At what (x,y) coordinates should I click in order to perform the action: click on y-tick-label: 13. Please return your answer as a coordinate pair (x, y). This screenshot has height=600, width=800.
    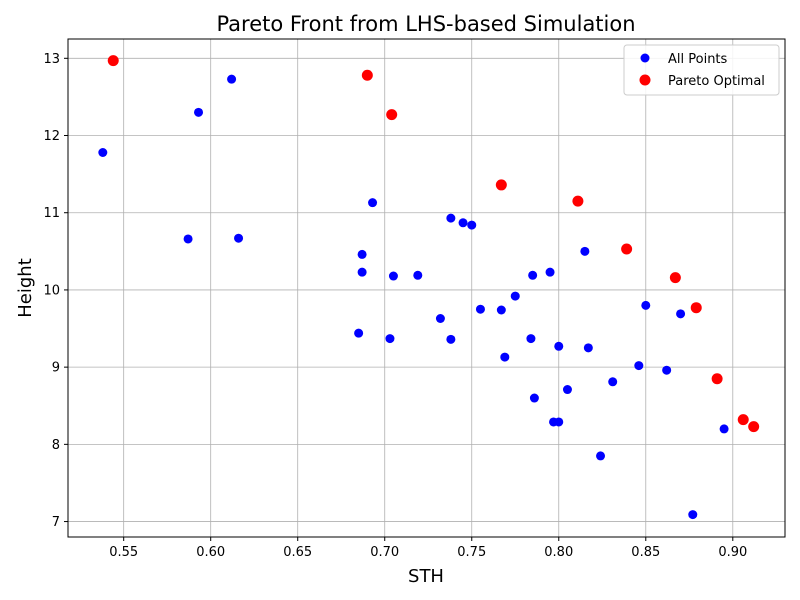
    Looking at the image, I should click on (51, 59).